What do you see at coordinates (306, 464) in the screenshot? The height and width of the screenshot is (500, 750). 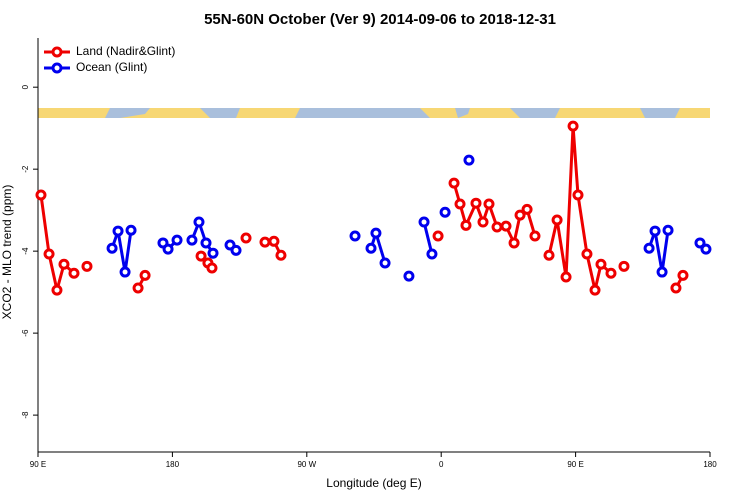 I see `x-tick-label: 90 W` at bounding box center [306, 464].